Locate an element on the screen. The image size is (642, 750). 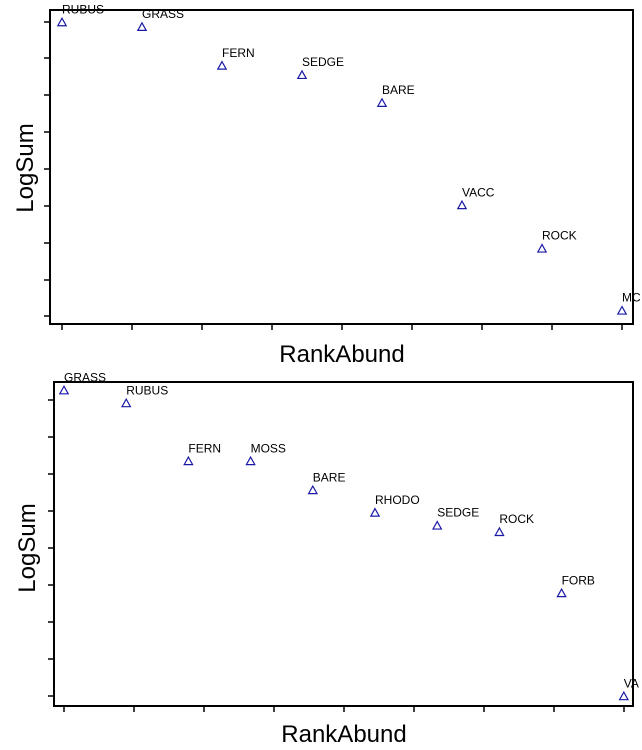
data-point-va is located at coordinates (624, 695).